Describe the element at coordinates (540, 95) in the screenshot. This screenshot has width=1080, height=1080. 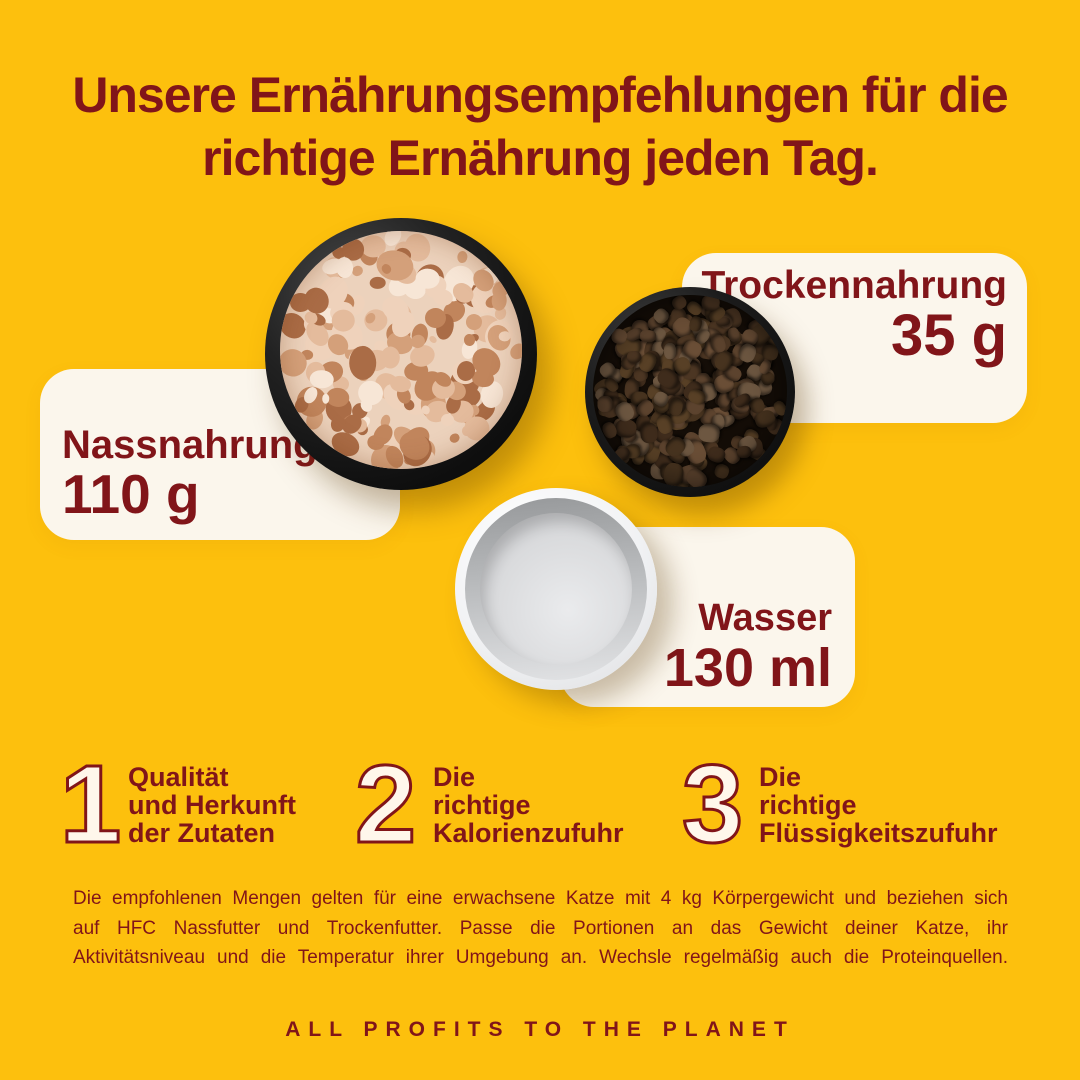
I see `page-title-line1: Unsere Ernährungsempfehlungen für die` at that location.